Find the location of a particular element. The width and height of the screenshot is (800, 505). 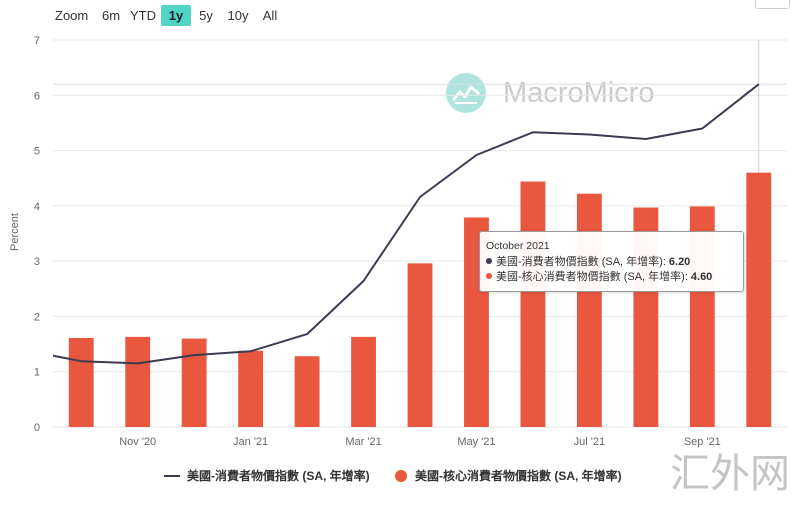

range-button-10y: 10y is located at coordinates (238, 15).